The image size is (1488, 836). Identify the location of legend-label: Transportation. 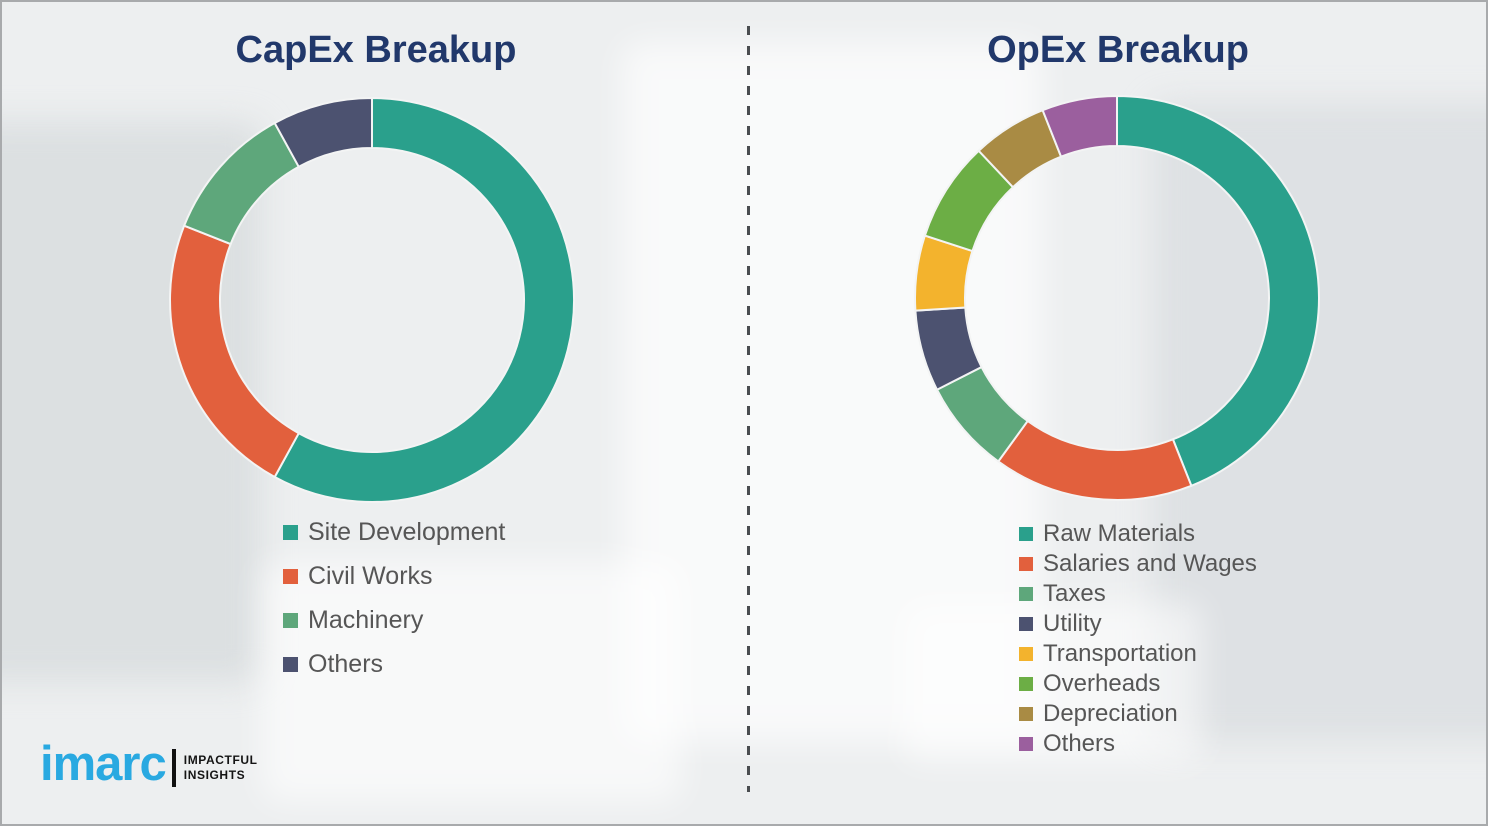
(1120, 653).